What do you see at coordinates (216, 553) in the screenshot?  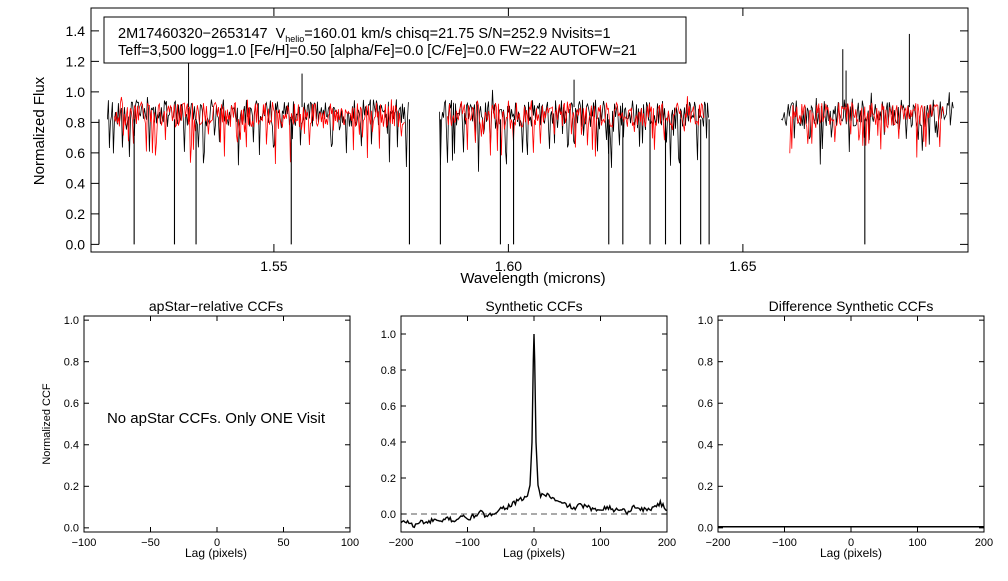 I see `apstar-ccf-x-axis-label: Lag (pixels)` at bounding box center [216, 553].